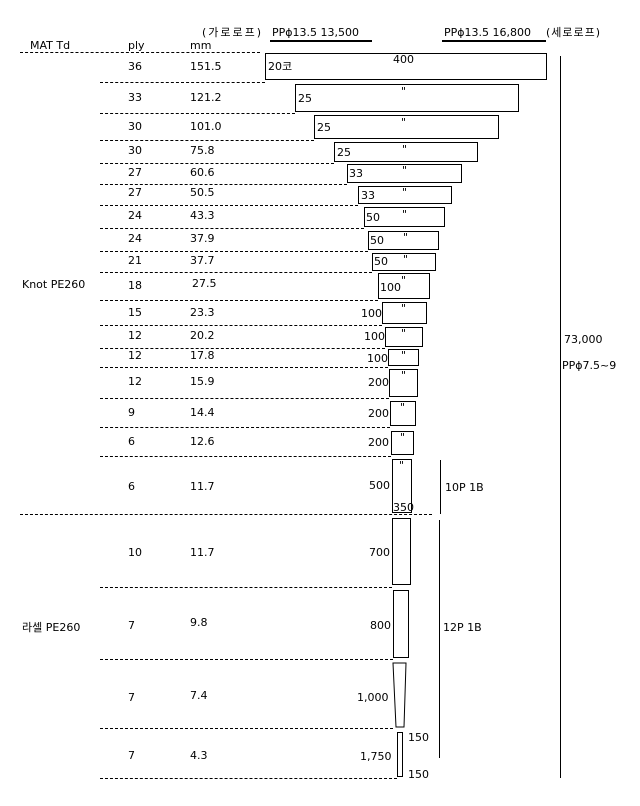 Image resolution: width=640 pixels, height=806 pixels. Describe the element at coordinates (560, 417) in the screenshot. I see `total-length-line` at that location.